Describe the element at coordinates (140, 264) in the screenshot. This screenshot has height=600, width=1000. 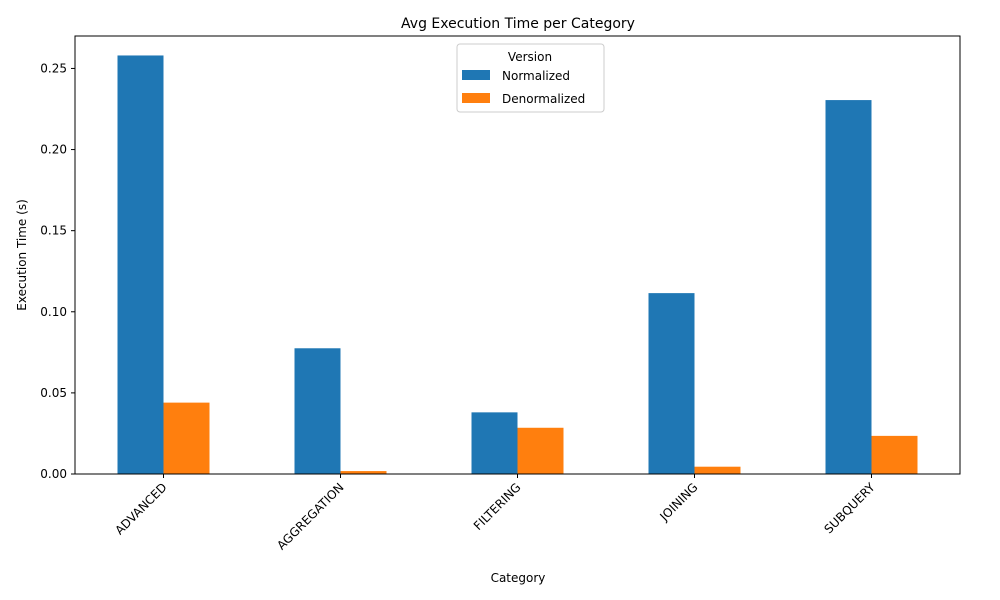
I see `bar-normalized-advanced` at that location.